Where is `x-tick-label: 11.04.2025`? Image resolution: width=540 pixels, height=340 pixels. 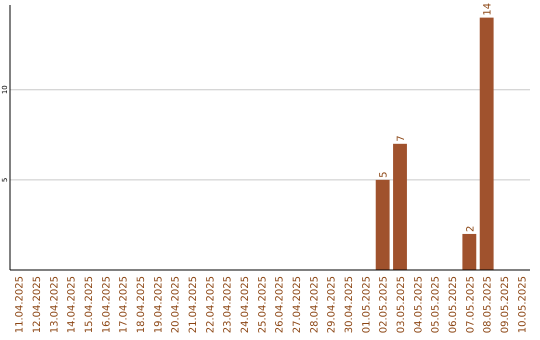 x-tick-label: 11.04.2025 is located at coordinates (20, 305).